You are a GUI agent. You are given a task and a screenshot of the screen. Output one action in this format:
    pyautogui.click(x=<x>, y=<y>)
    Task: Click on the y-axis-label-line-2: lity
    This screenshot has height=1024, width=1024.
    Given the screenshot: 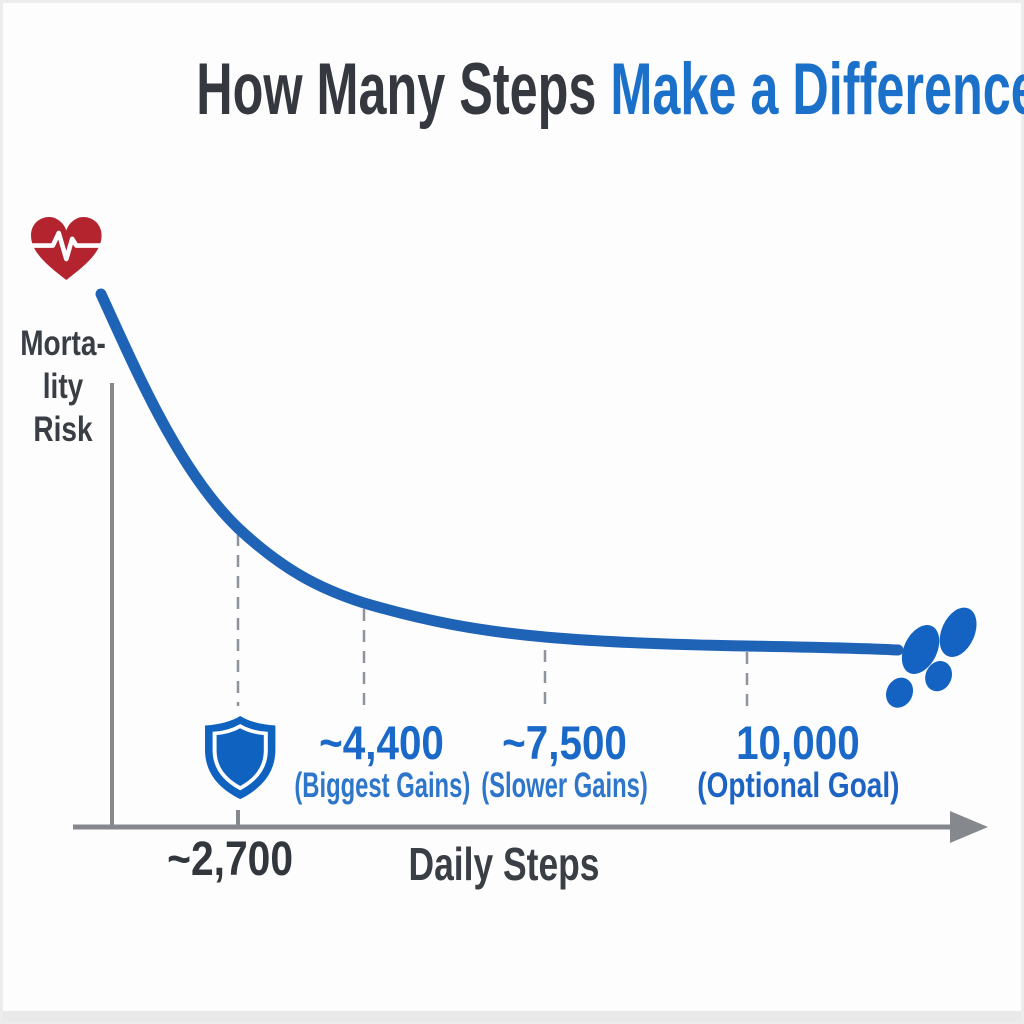 What is the action you would take?
    pyautogui.click(x=63, y=386)
    